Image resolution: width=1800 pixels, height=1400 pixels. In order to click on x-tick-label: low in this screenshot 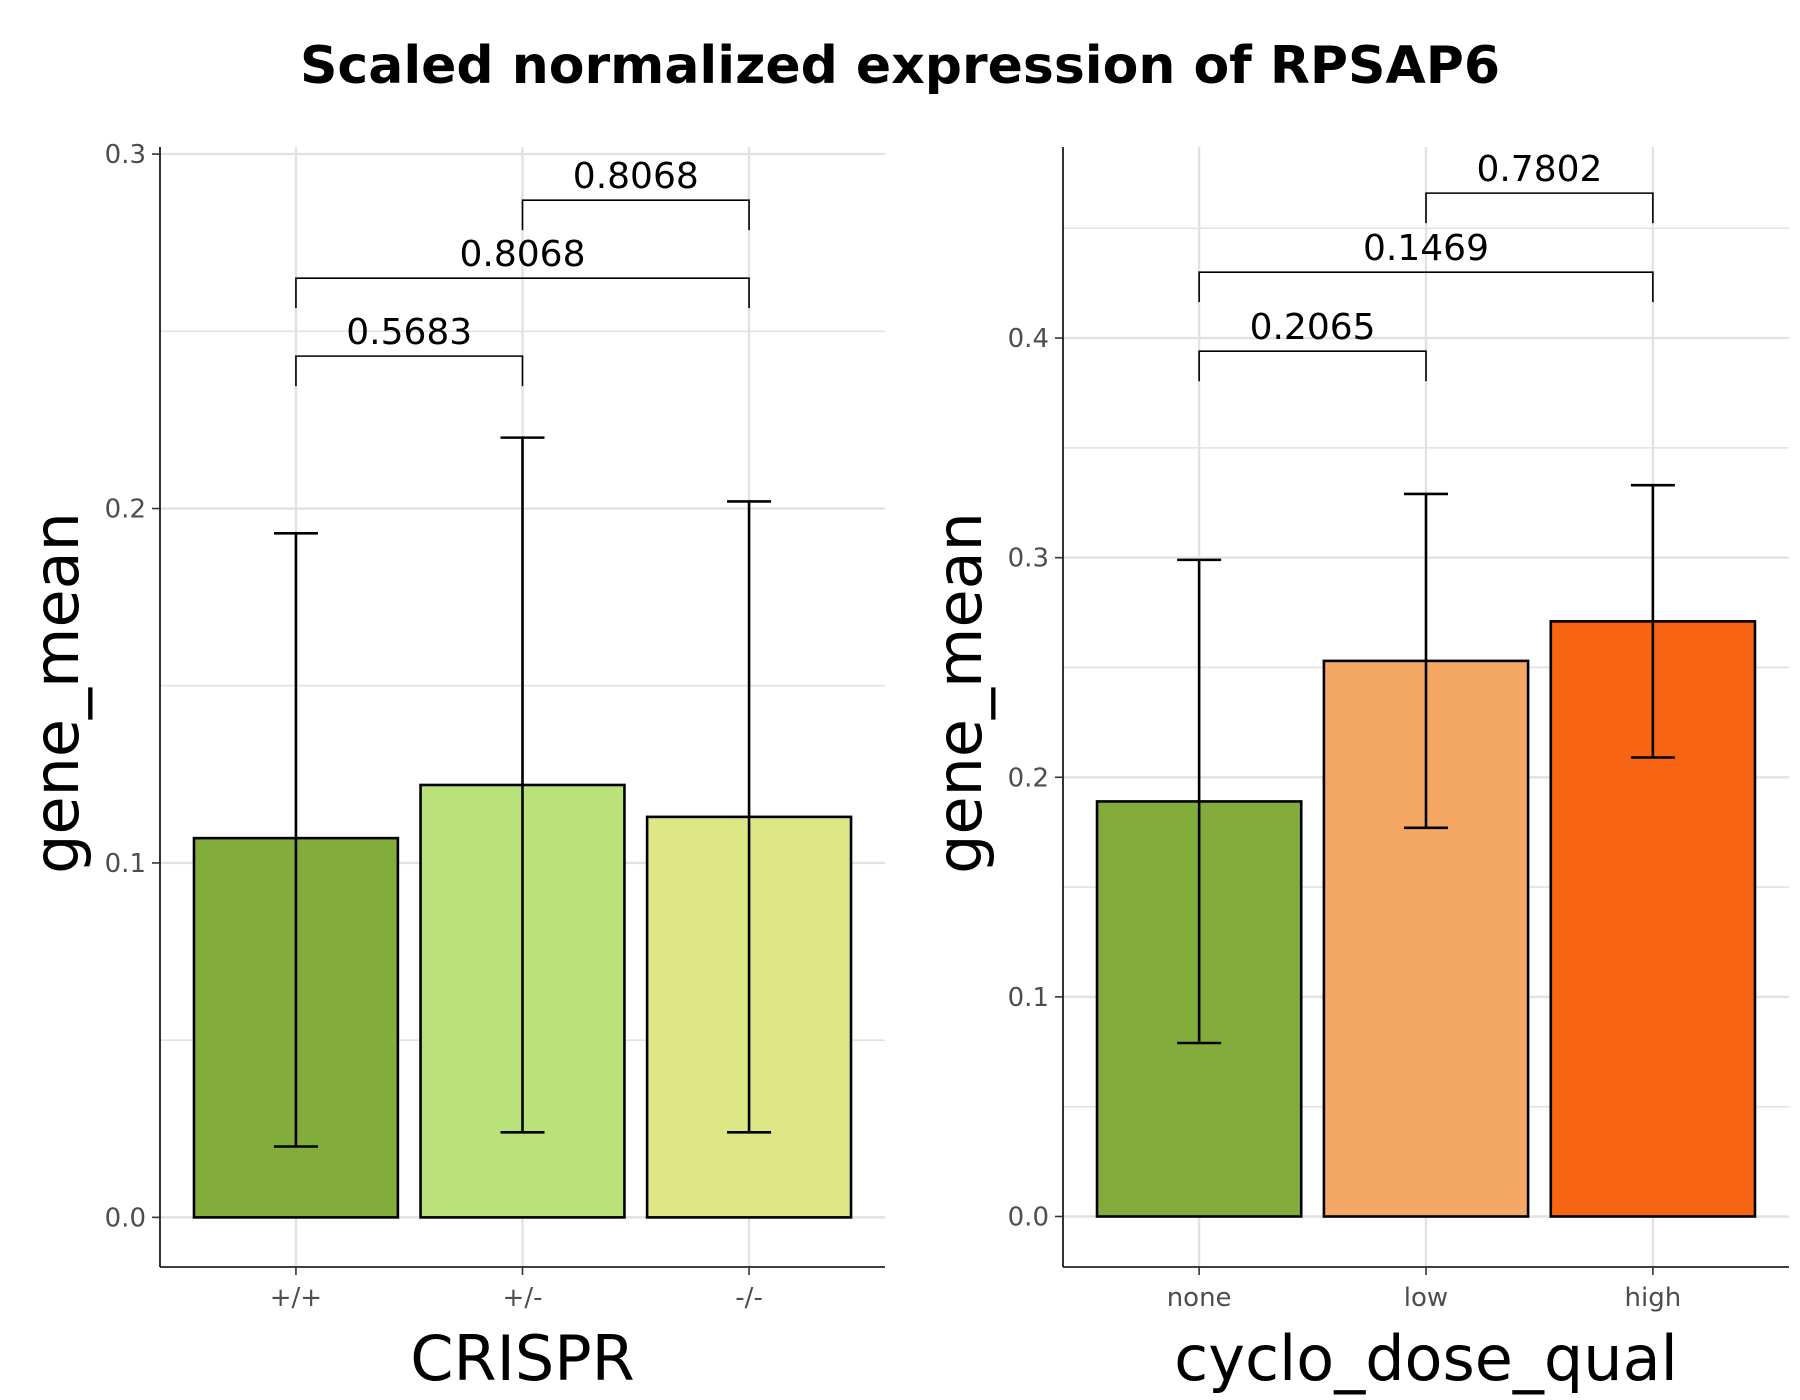, I will do `click(1426, 1298)`.